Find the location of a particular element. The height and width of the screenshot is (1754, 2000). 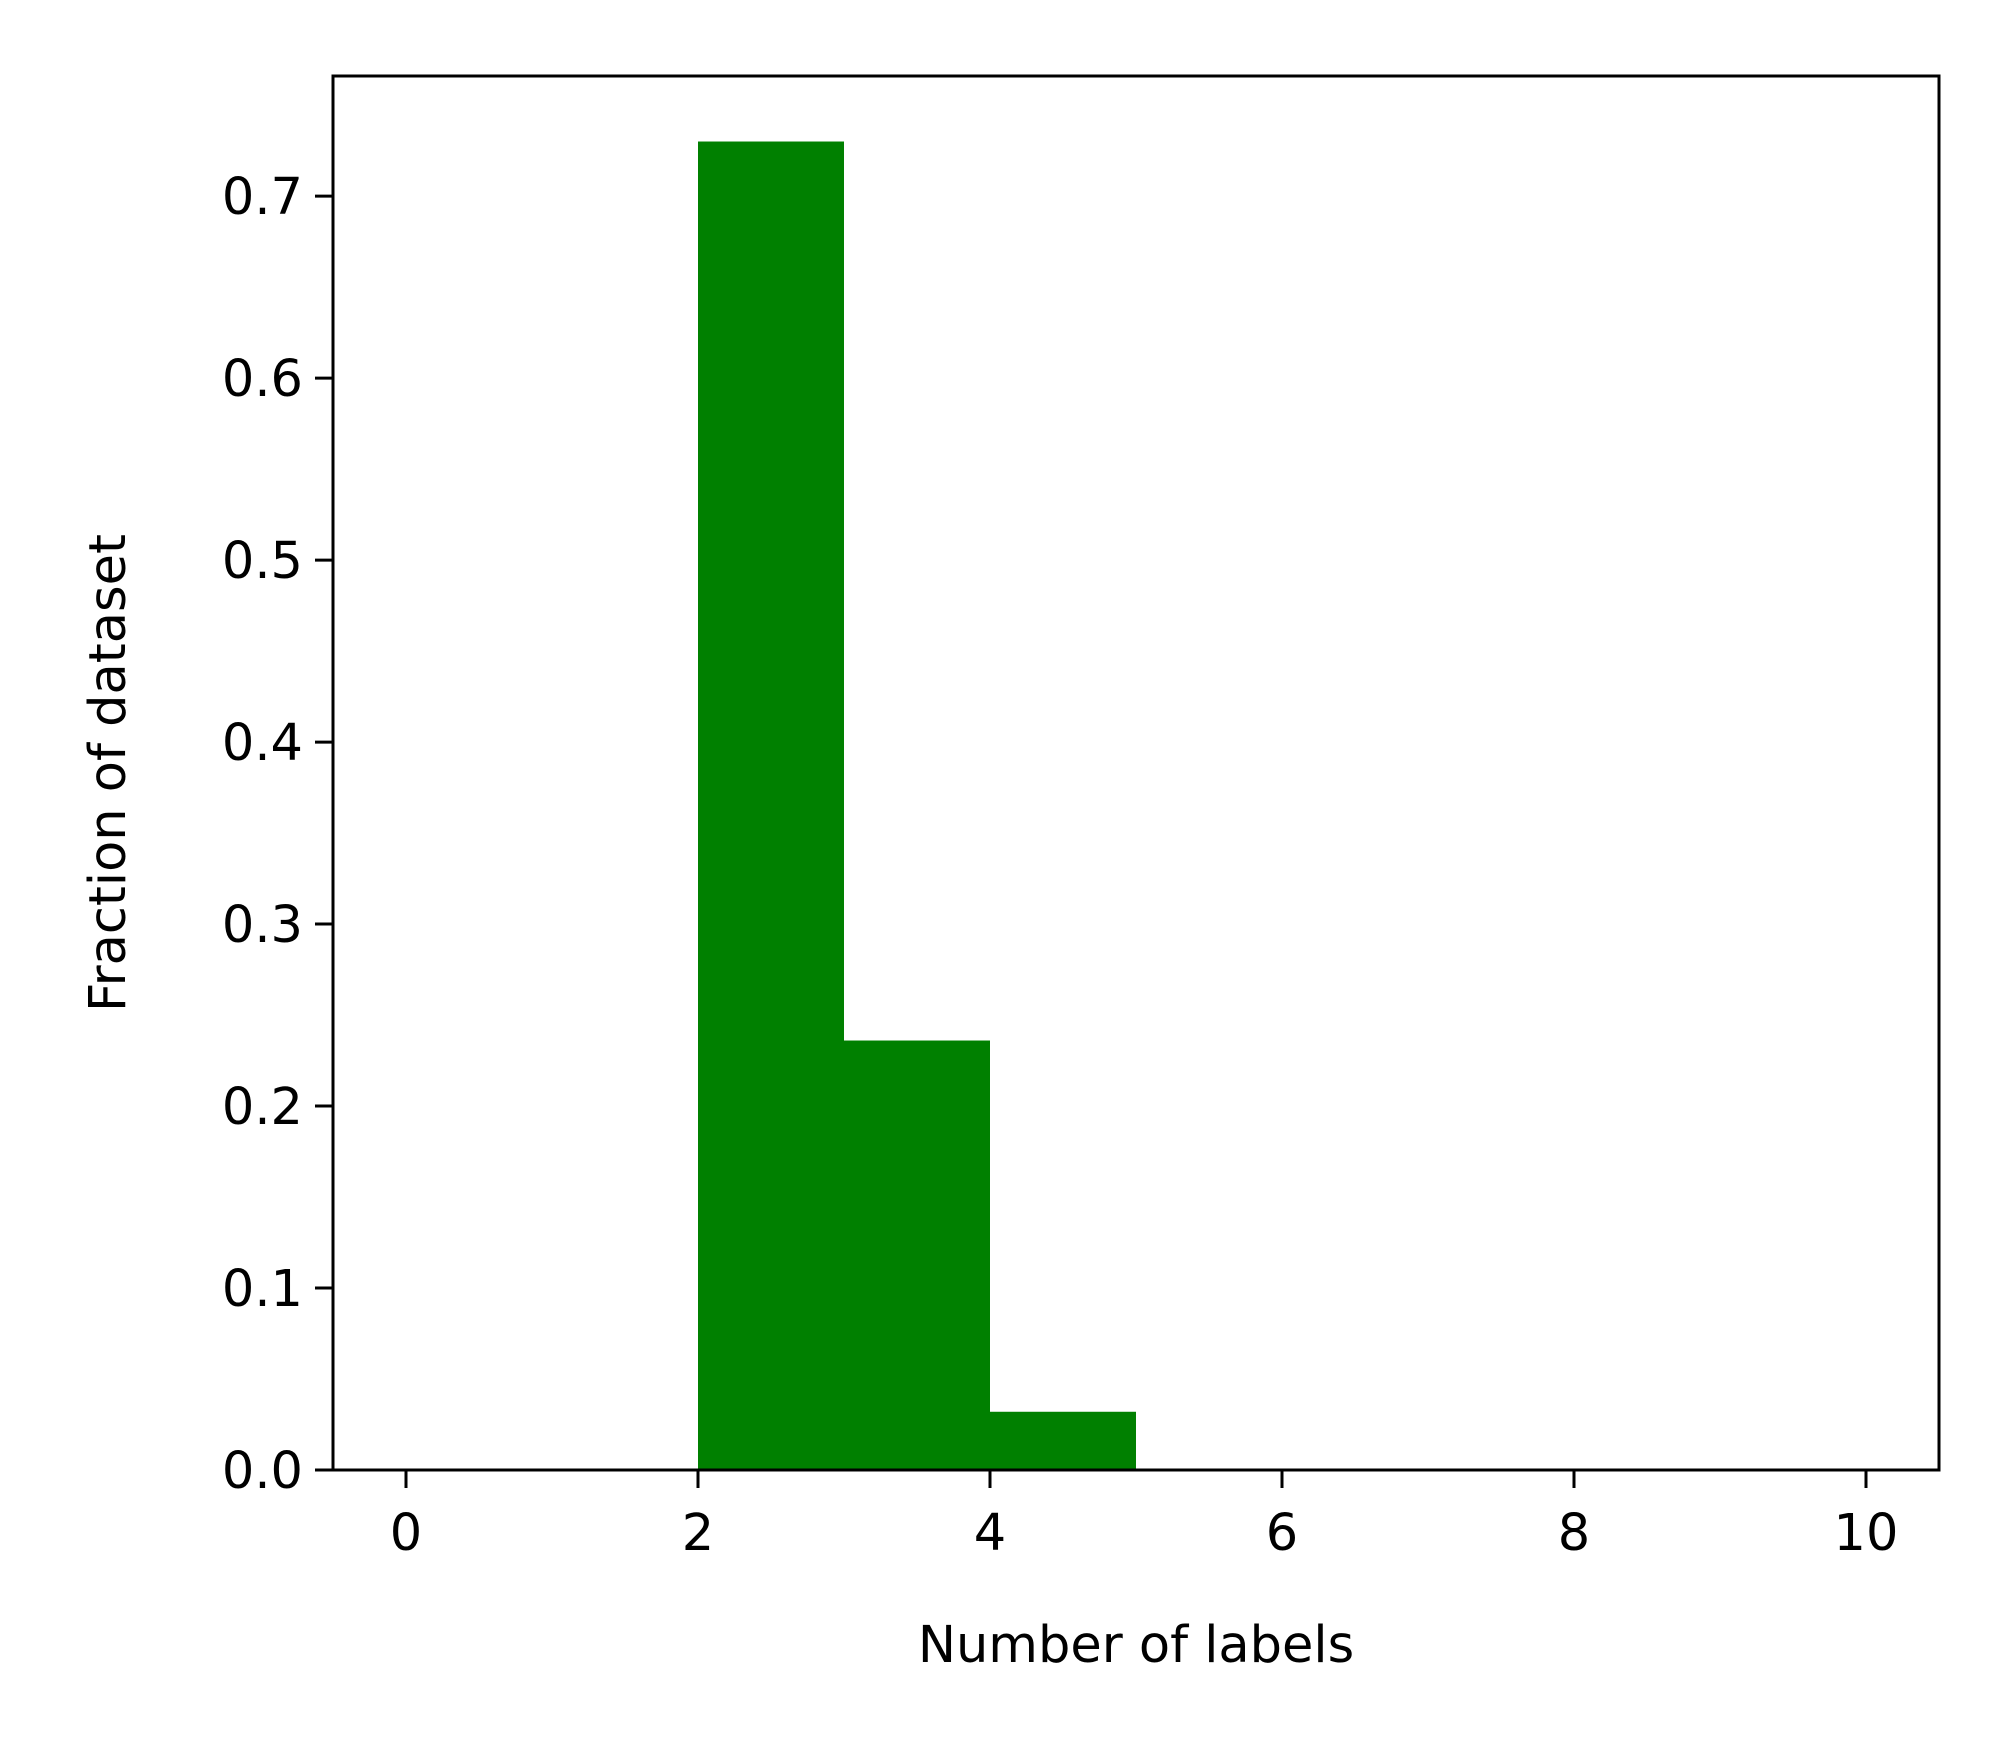

y-axis-label: Fraction of dataset is located at coordinates (108, 773).